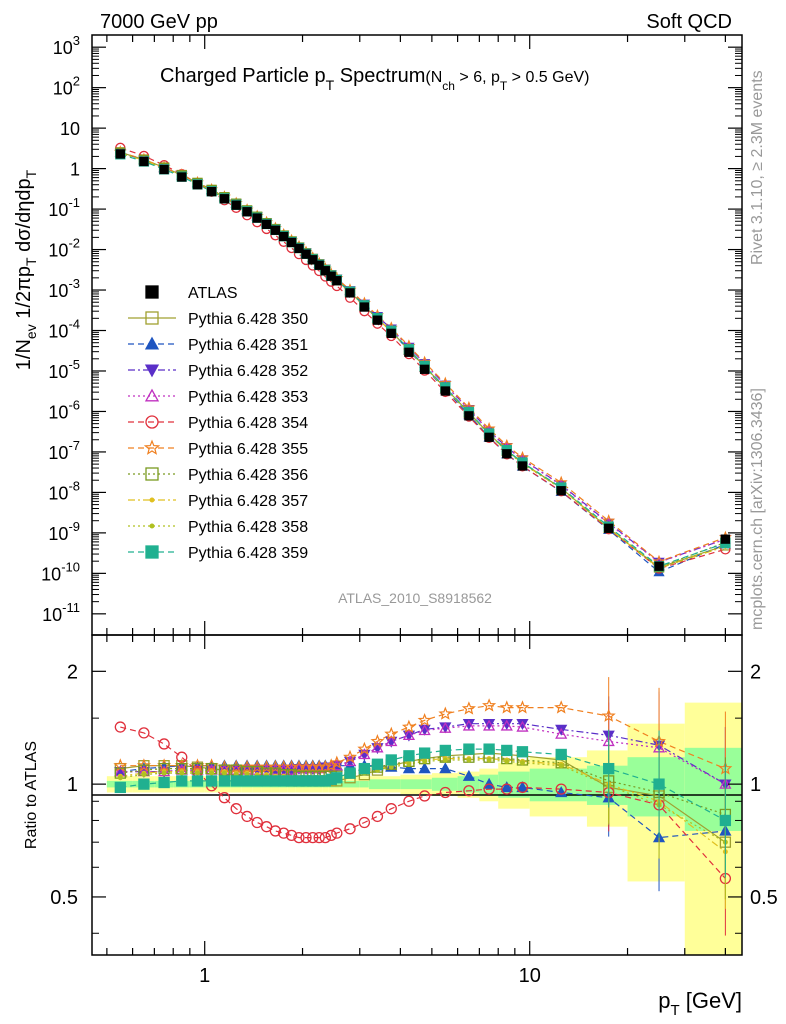 This screenshot has width=786, height=1024. What do you see at coordinates (64, 248) in the screenshot?
I see `ytick-label: 10⁻²` at bounding box center [64, 248].